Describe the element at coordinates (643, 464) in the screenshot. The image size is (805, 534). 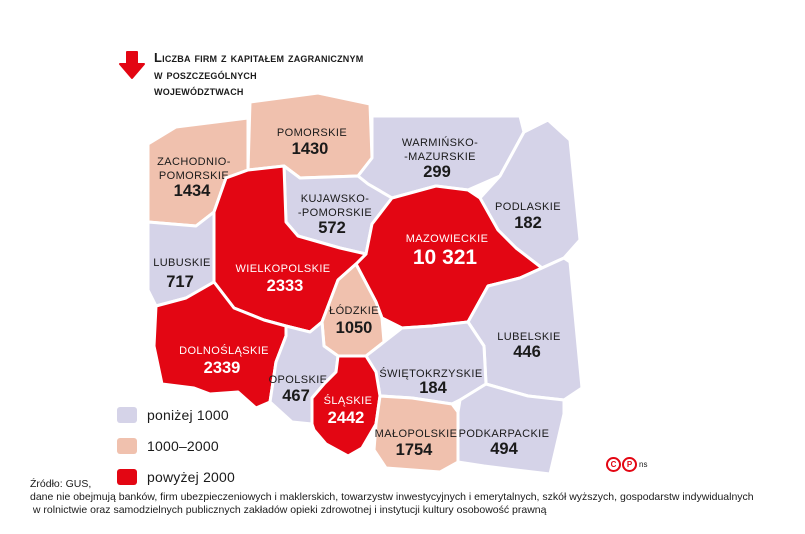
I see `logo-suffix: ns` at that location.